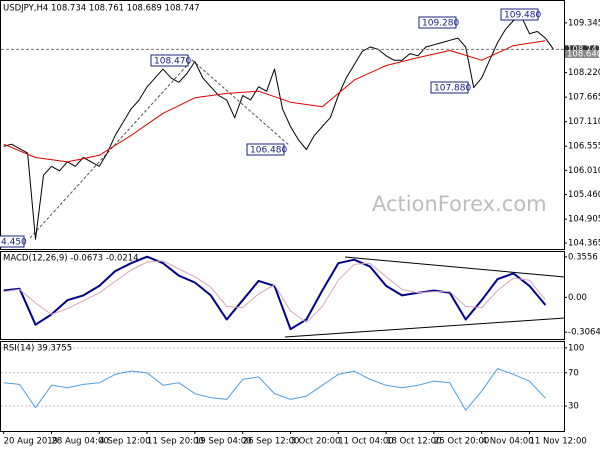 This screenshot has height=450, width=600. I want to click on annotation: 107.880, so click(452, 89).